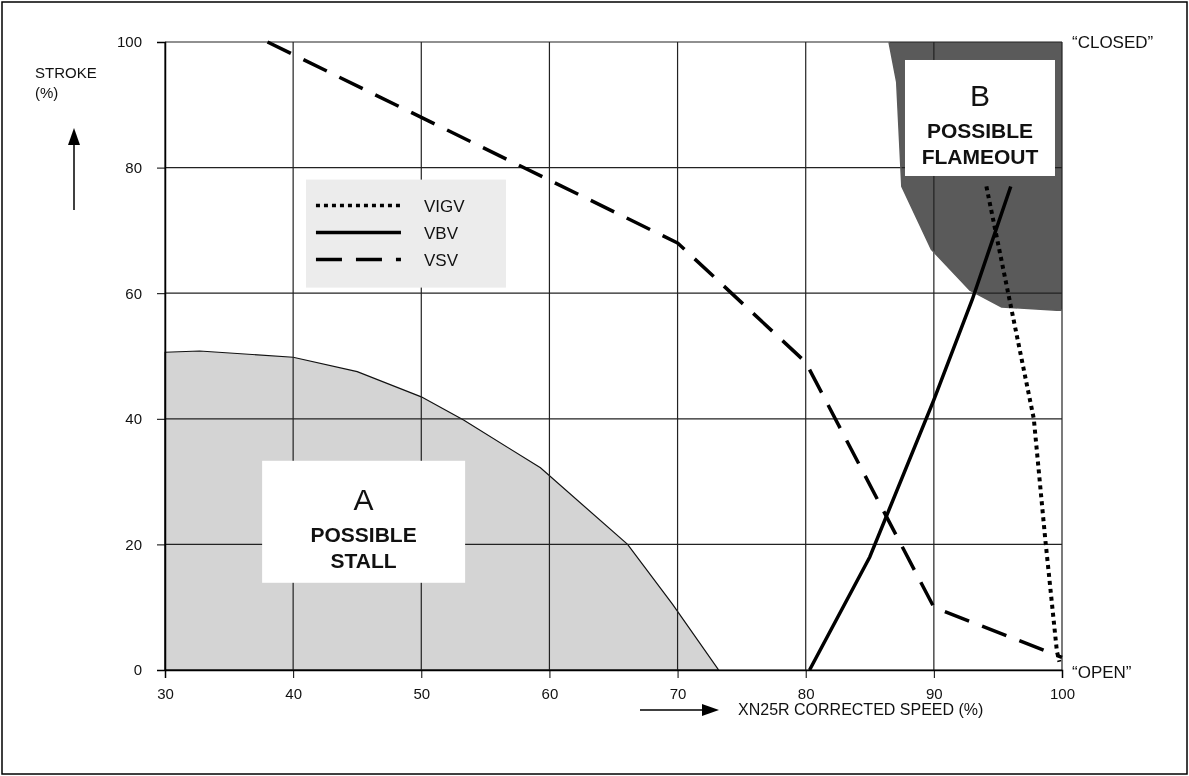 The width and height of the screenshot is (1189, 776). I want to click on legend-label: VBV, so click(441, 233).